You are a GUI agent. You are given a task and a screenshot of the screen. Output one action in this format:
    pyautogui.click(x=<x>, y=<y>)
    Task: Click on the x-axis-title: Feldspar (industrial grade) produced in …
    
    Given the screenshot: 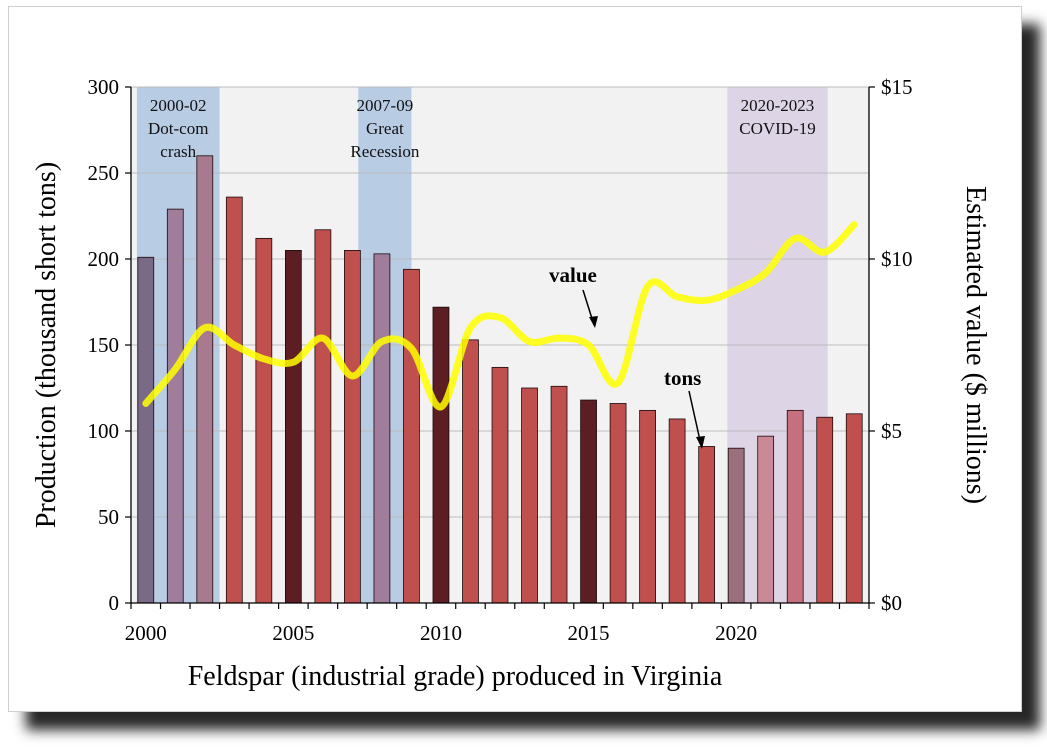 What is the action you would take?
    pyautogui.click(x=455, y=676)
    